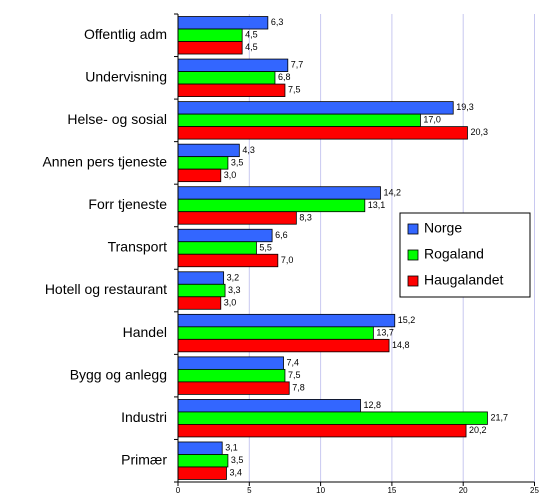 The image size is (541, 497). What do you see at coordinates (104, 162) in the screenshot?
I see `y-tick-label: Annen pers tjeneste` at bounding box center [104, 162].